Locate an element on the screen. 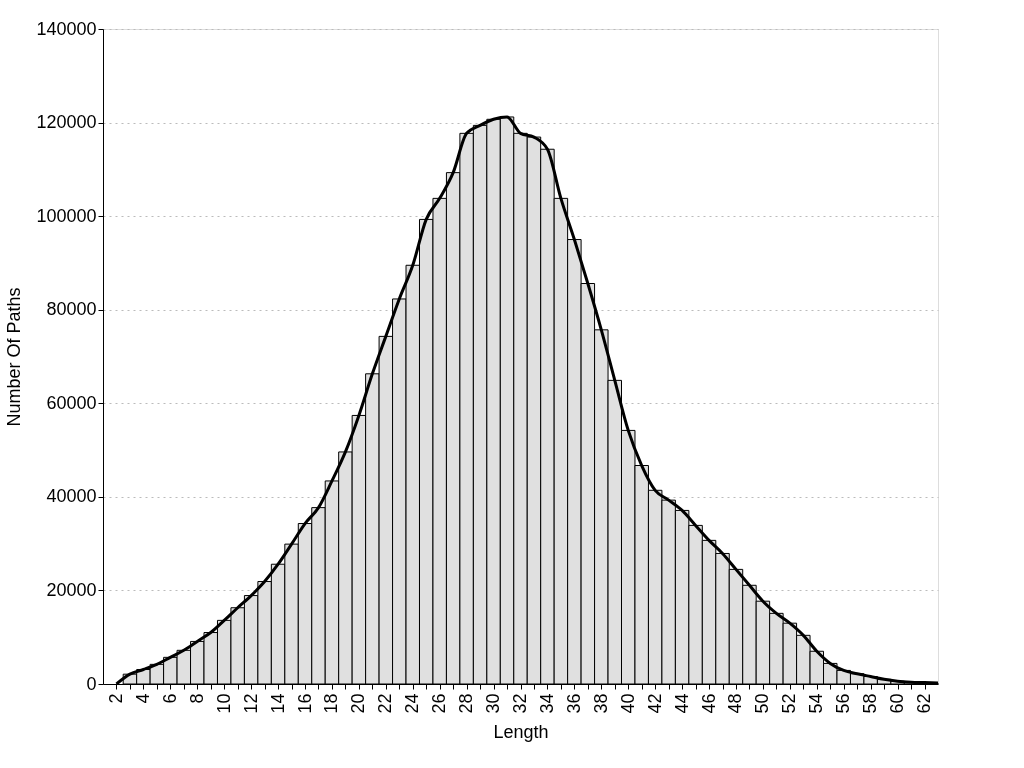 The image size is (1024, 768). y-tick-label: 20000 is located at coordinates (71, 589).